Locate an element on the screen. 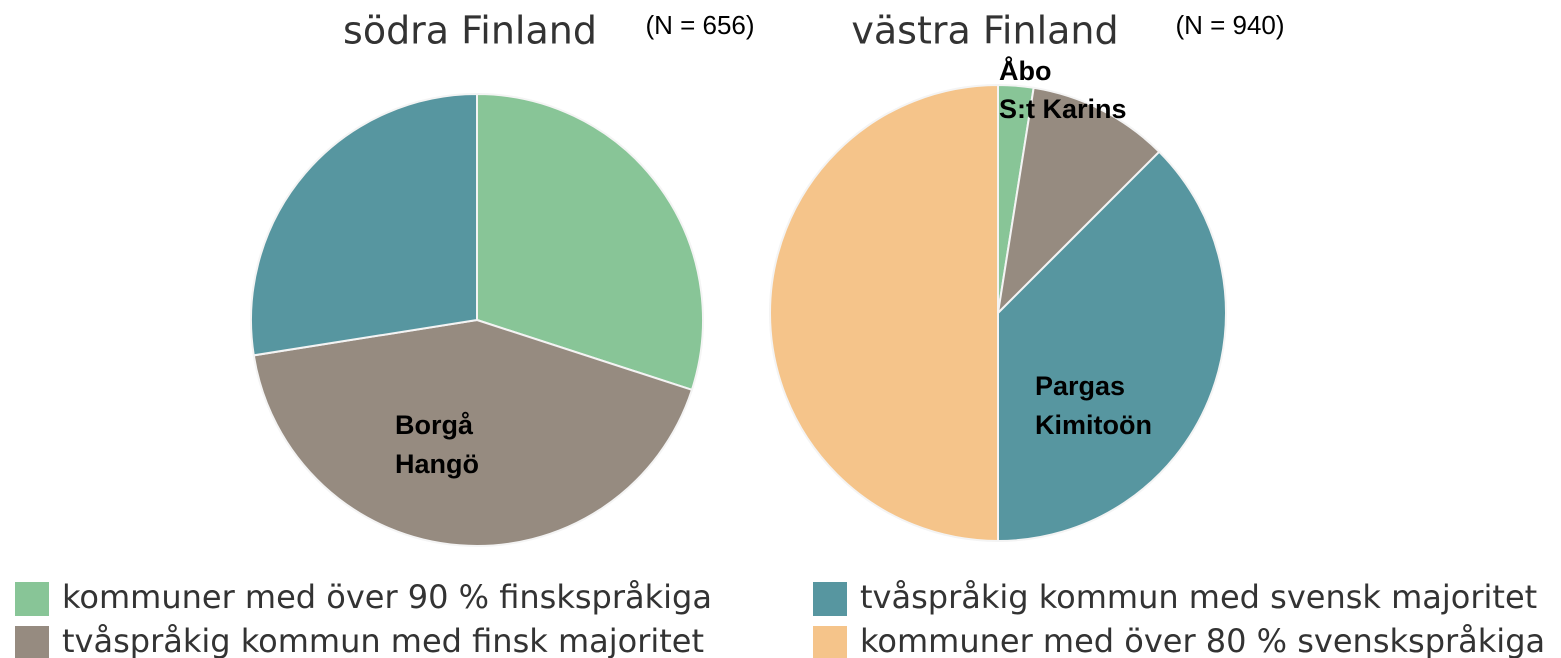  annotation: Hangö is located at coordinates (437, 464).